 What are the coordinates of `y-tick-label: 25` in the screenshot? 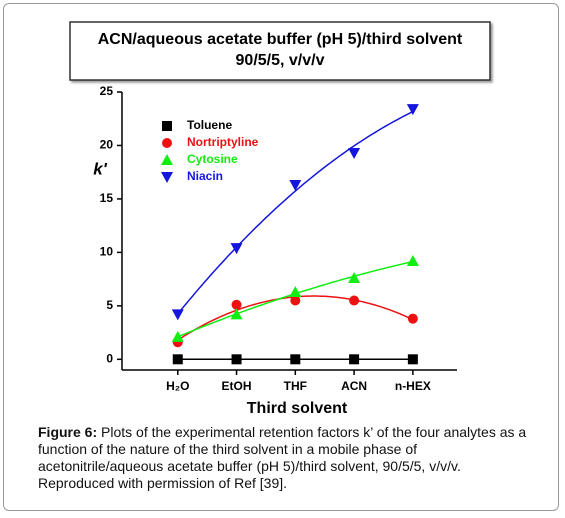 It's located at (107, 91).